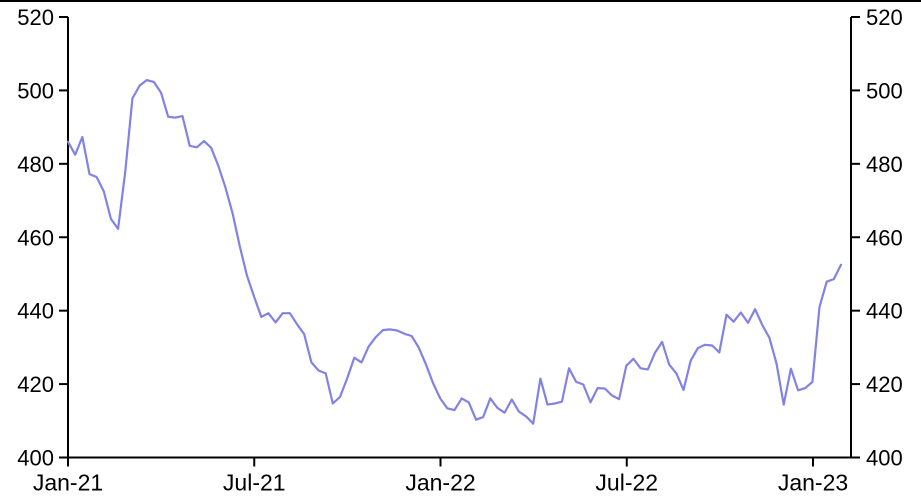 Image resolution: width=921 pixels, height=501 pixels. What do you see at coordinates (626, 483) in the screenshot?
I see `x-axis-tick-label: Jul-22` at bounding box center [626, 483].